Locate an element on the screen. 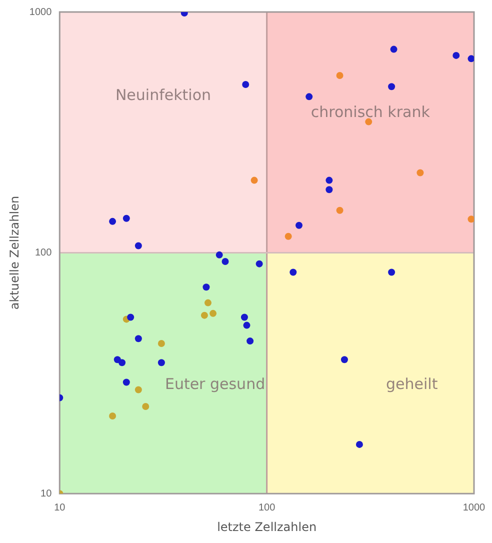 The image size is (492, 543). y-tick-label: 100 is located at coordinates (43, 253).